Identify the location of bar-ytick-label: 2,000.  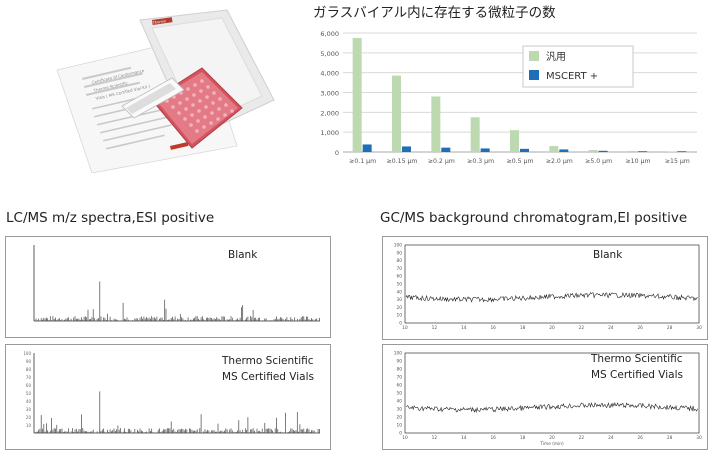
(329, 113).